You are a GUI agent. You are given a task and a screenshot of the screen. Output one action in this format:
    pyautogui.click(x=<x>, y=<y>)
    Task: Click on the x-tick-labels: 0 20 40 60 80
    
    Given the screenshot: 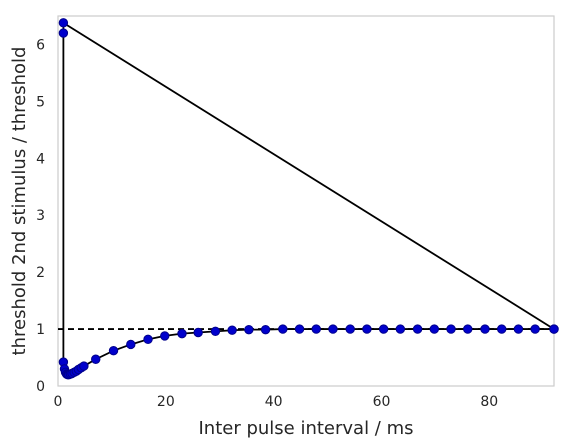 What is the action you would take?
    pyautogui.click(x=276, y=402)
    